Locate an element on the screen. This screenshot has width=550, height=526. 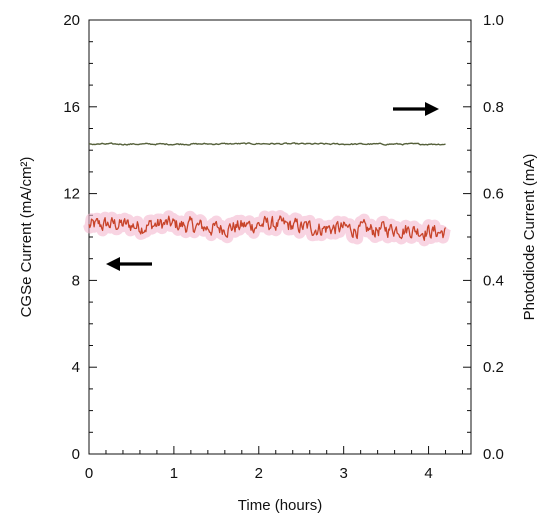
x-tick-label: 0 is located at coordinates (89, 473).